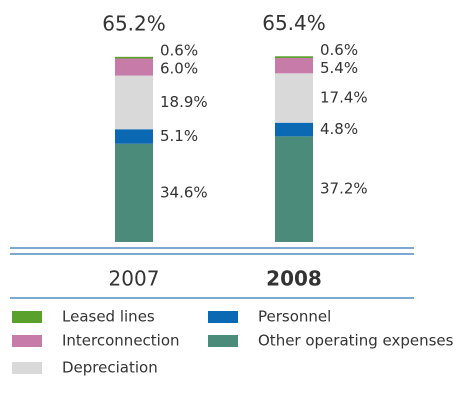  I want to click on value-label: 34.6%, so click(184, 192).